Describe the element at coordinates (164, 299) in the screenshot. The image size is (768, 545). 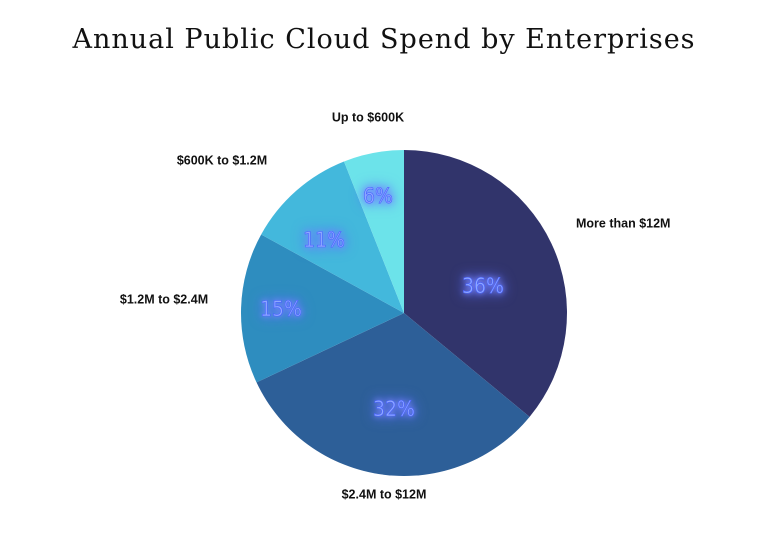
I see `slice-category-label: $1.2M to $2.4M` at that location.